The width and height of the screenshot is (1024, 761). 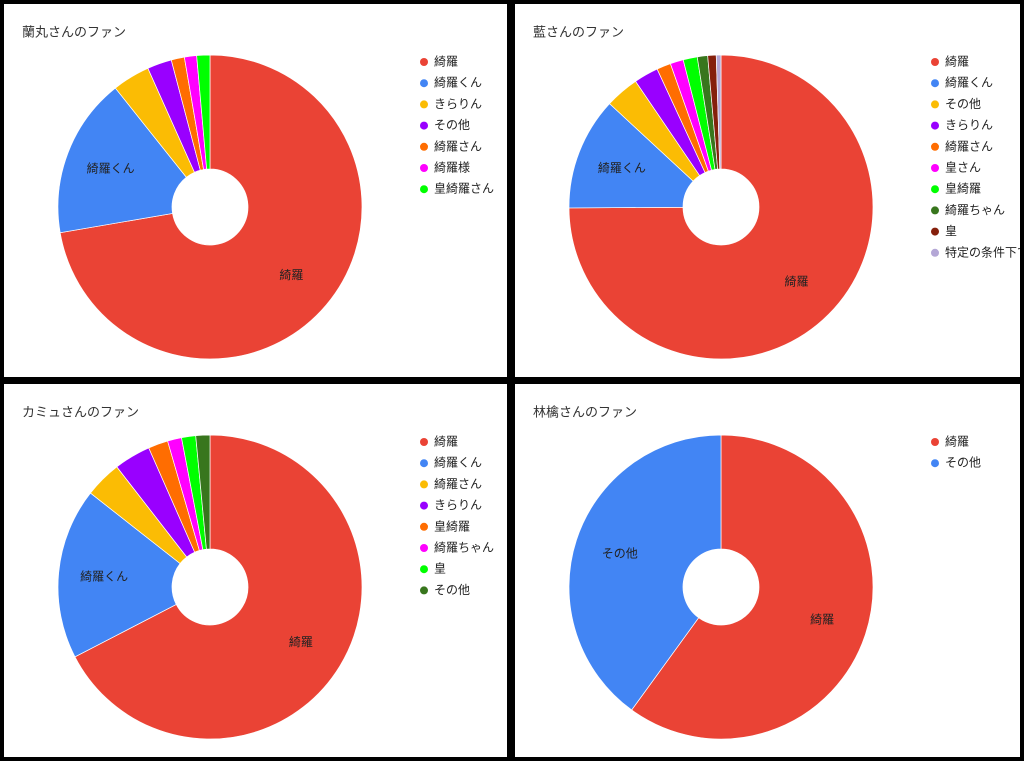 What do you see at coordinates (578, 33) in the screenshot?
I see `chart-title: 藍さんのファン` at bounding box center [578, 33].